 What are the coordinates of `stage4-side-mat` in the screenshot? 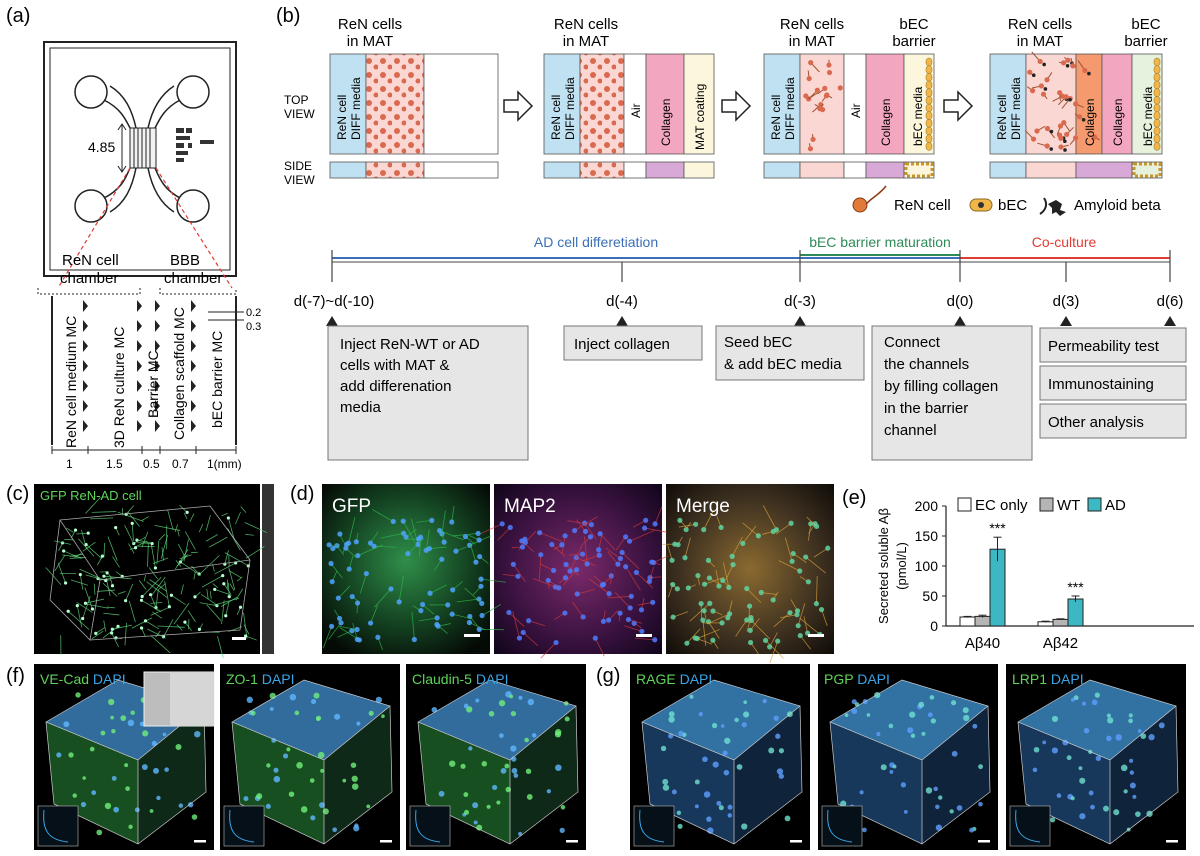 It's located at (1051, 170).